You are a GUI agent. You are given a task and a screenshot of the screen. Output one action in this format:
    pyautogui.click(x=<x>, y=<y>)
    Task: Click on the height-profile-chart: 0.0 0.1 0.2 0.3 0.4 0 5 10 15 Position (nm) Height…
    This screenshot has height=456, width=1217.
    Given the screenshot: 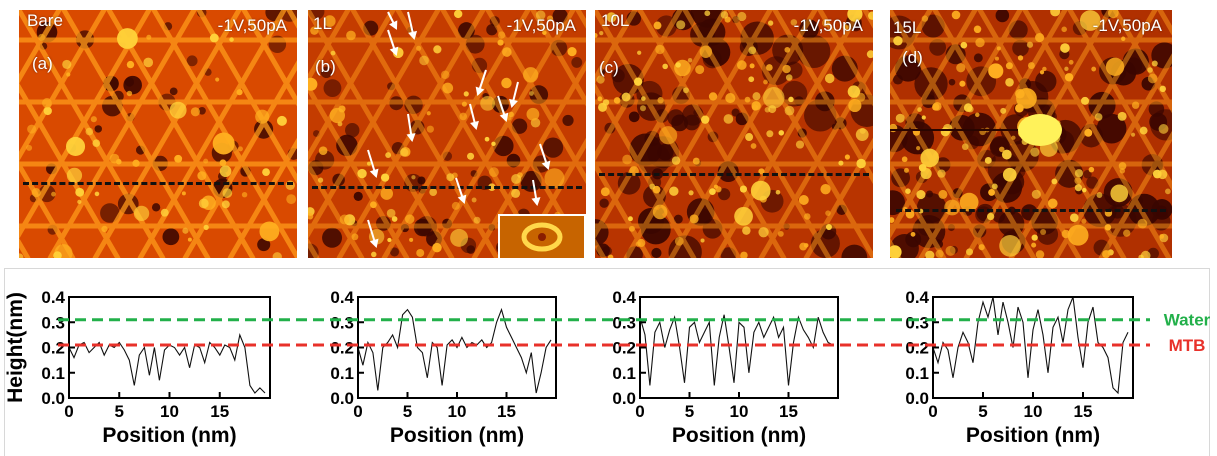 What is the action you would take?
    pyautogui.click(x=137, y=367)
    